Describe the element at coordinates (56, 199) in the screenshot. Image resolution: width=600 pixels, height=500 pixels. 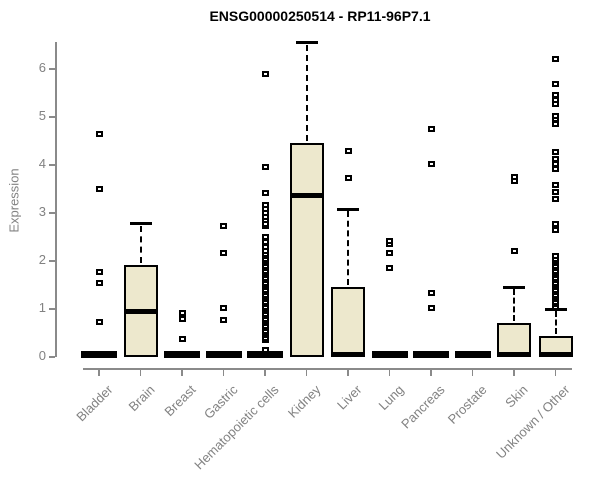
I see `y-axis-line` at that location.